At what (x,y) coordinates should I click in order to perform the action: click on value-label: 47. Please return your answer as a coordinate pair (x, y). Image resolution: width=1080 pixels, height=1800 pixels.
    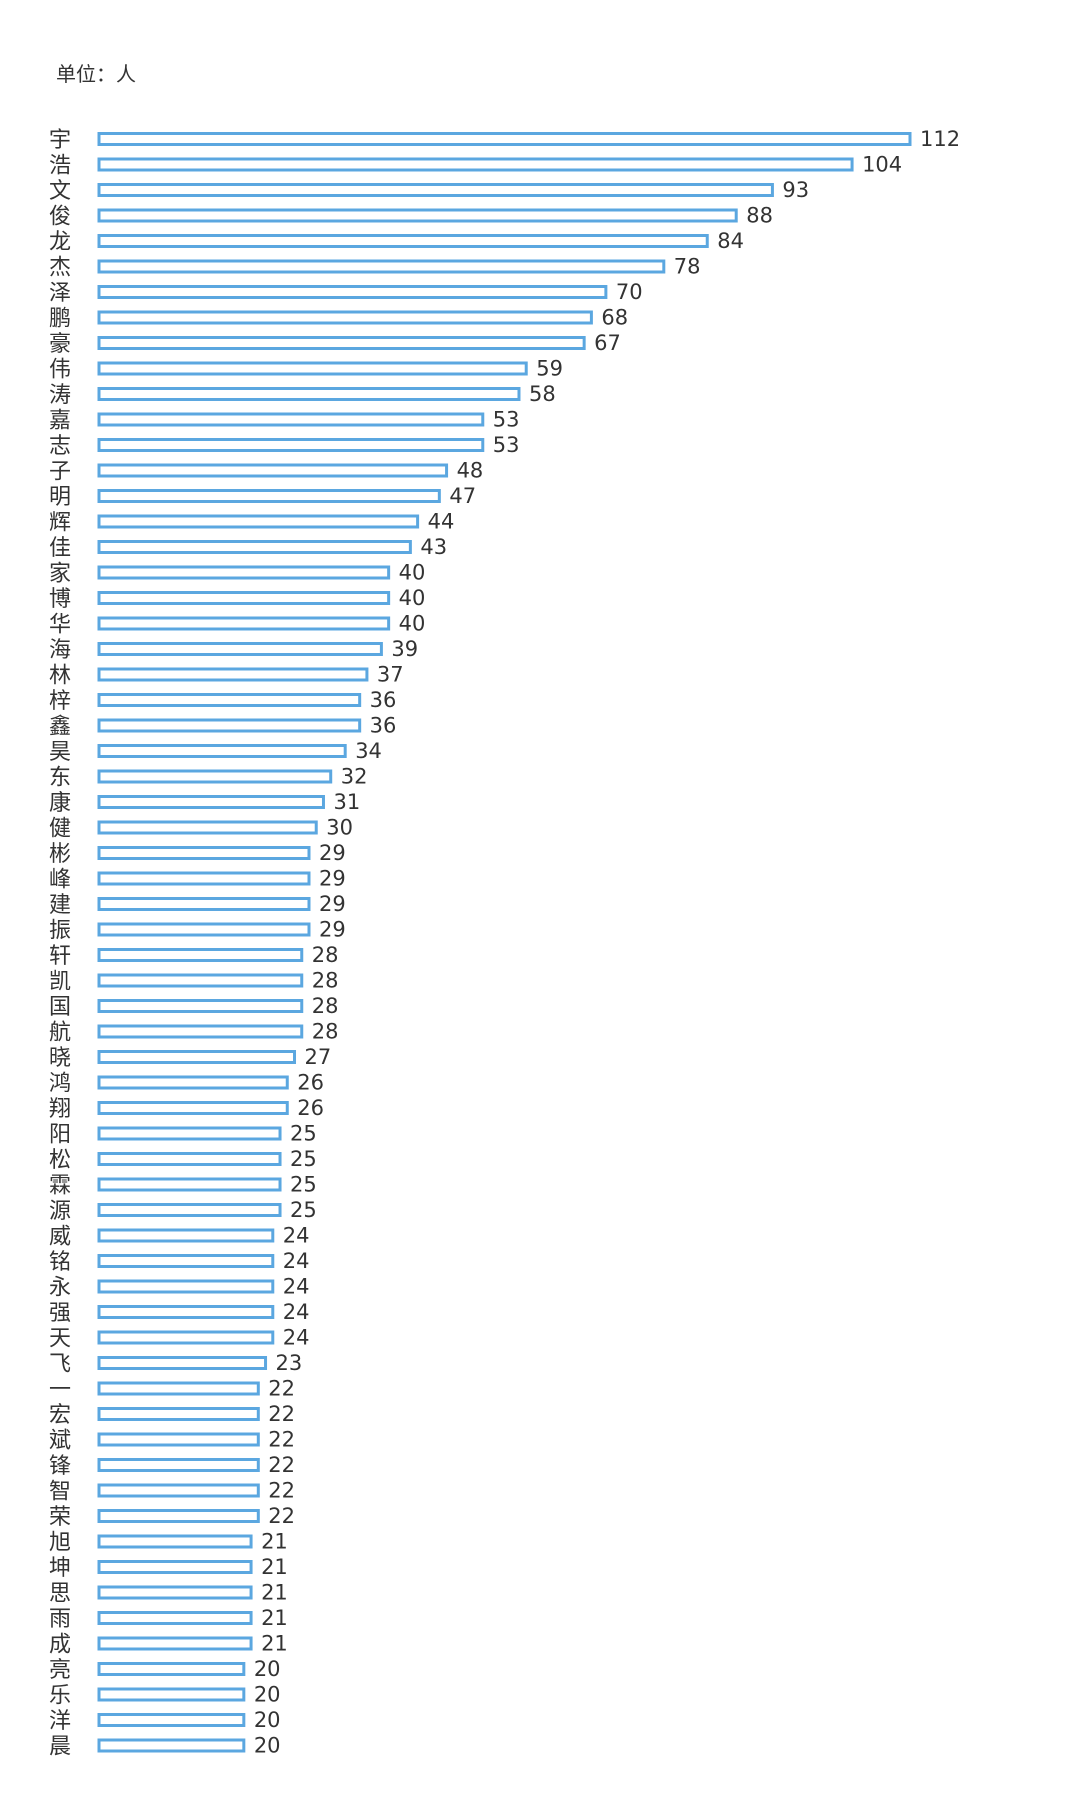
    Looking at the image, I should click on (462, 496).